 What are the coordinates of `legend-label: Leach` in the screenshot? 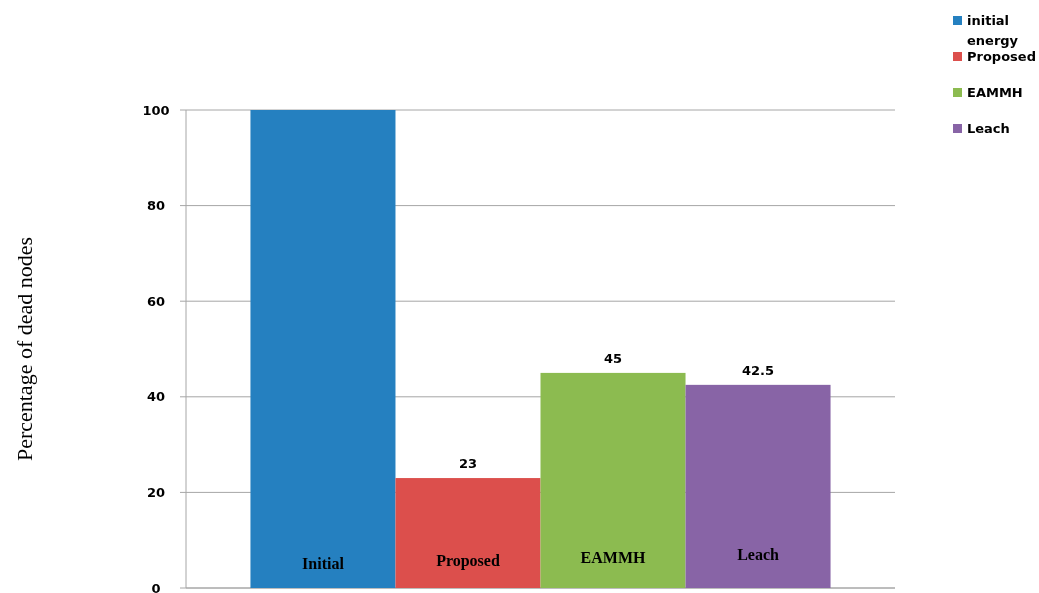 It's located at (988, 128).